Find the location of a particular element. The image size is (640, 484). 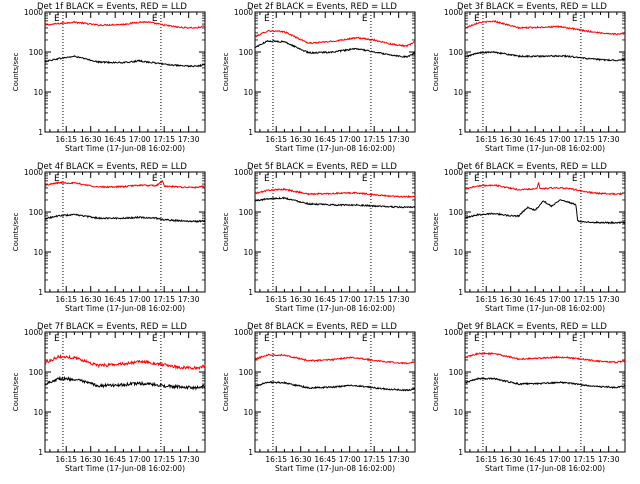

panel-title: Det 3f BLACK = Events, RED = LLD is located at coordinates (532, 7).